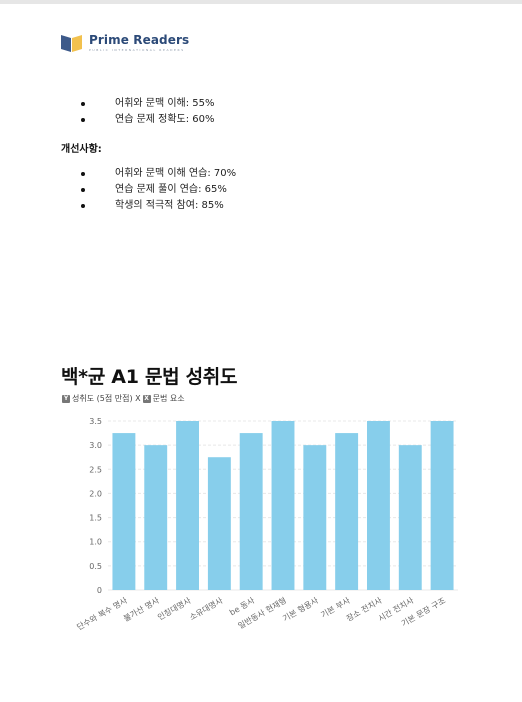 The width and height of the screenshot is (522, 702). Describe the element at coordinates (81, 149) in the screenshot. I see `improvements-heading: 개선사항:` at that location.